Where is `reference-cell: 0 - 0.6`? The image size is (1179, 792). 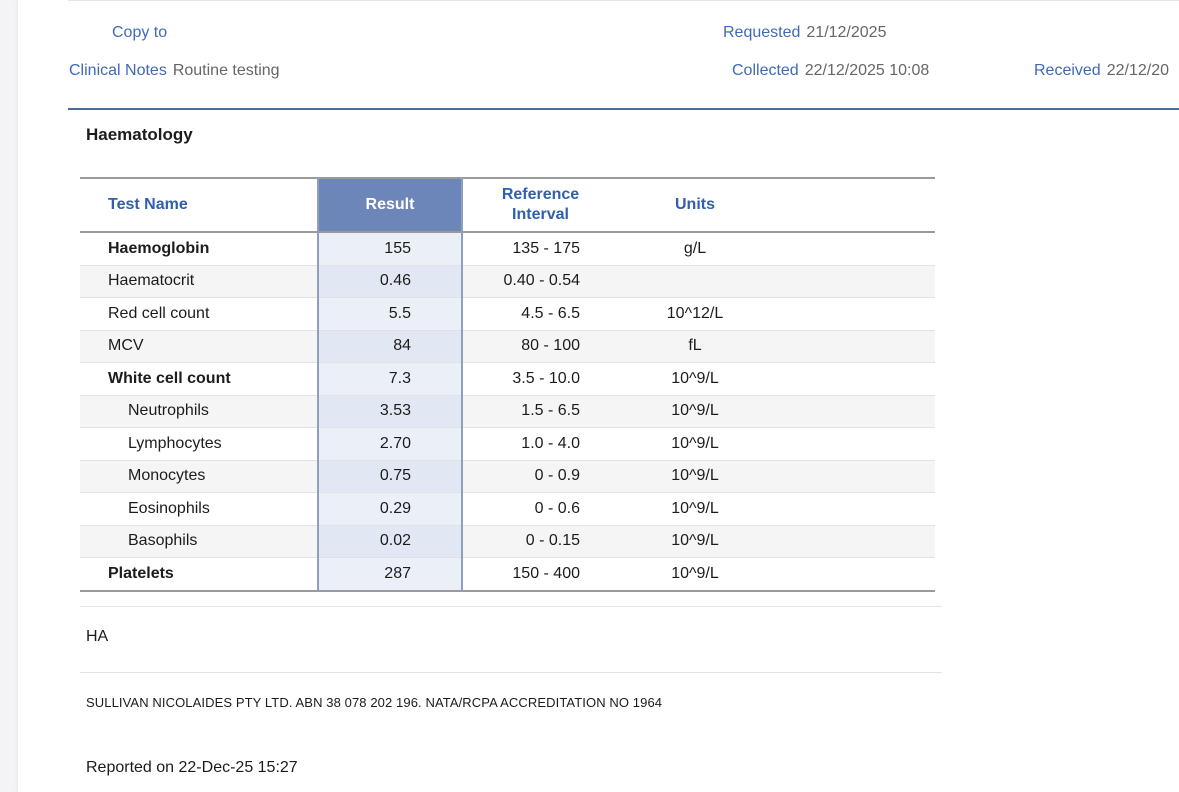
reference-cell: 0 - 0.6 is located at coordinates (540, 509).